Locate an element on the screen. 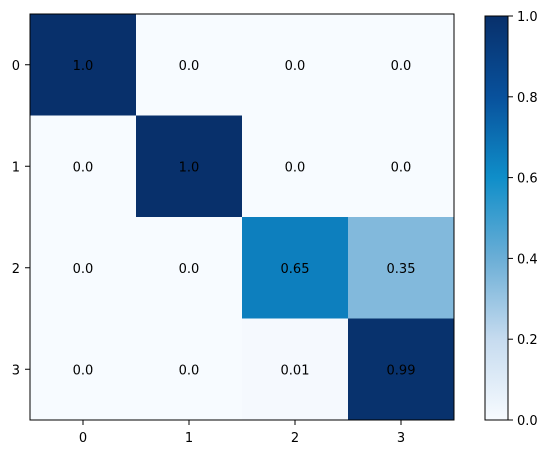  colorbar-tick-label-5: 1.0 is located at coordinates (527, 17).